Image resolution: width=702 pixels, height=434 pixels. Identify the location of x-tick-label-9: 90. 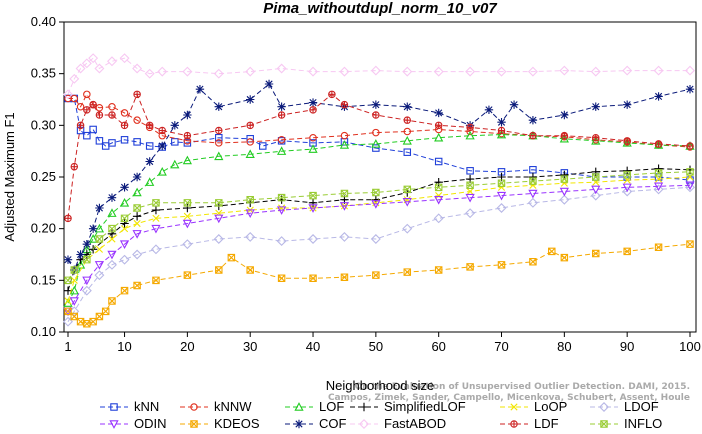
(627, 346).